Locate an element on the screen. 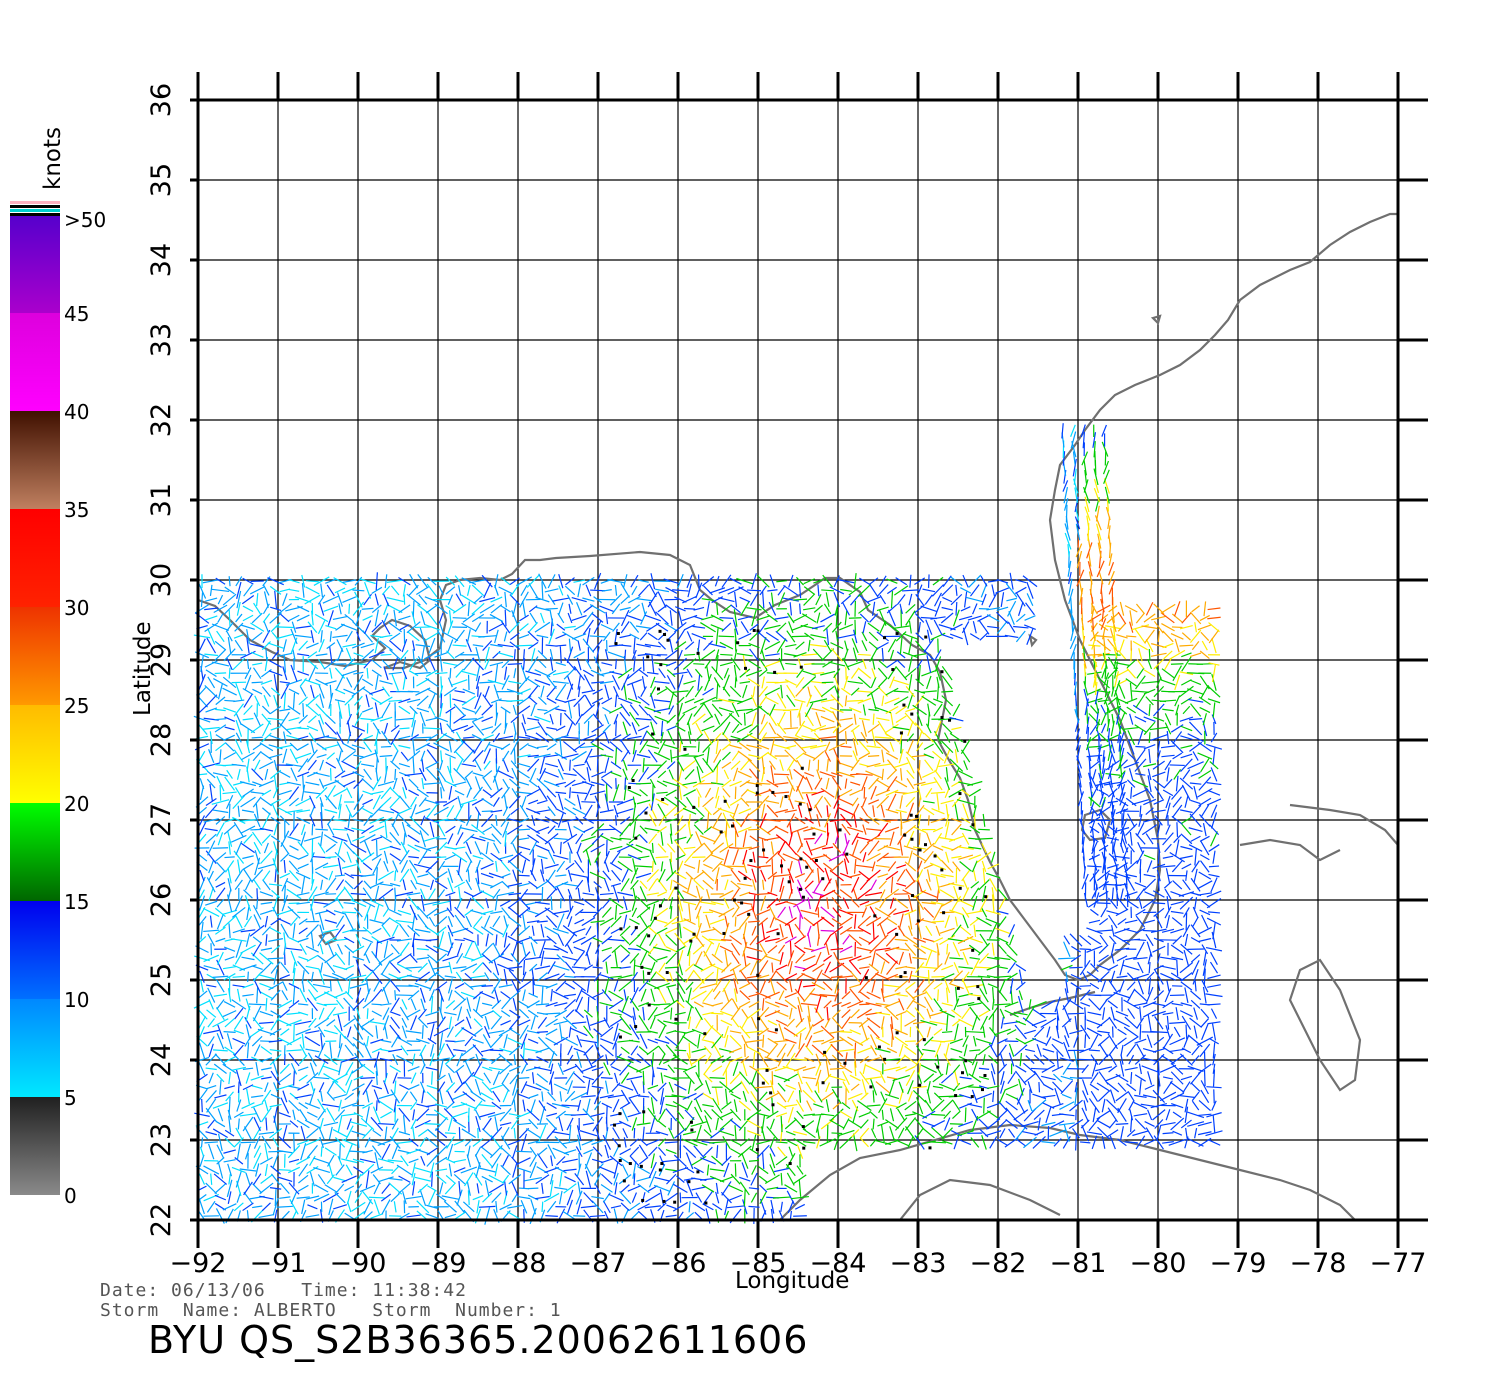  colorbar-label: 40 is located at coordinates (76, 412).